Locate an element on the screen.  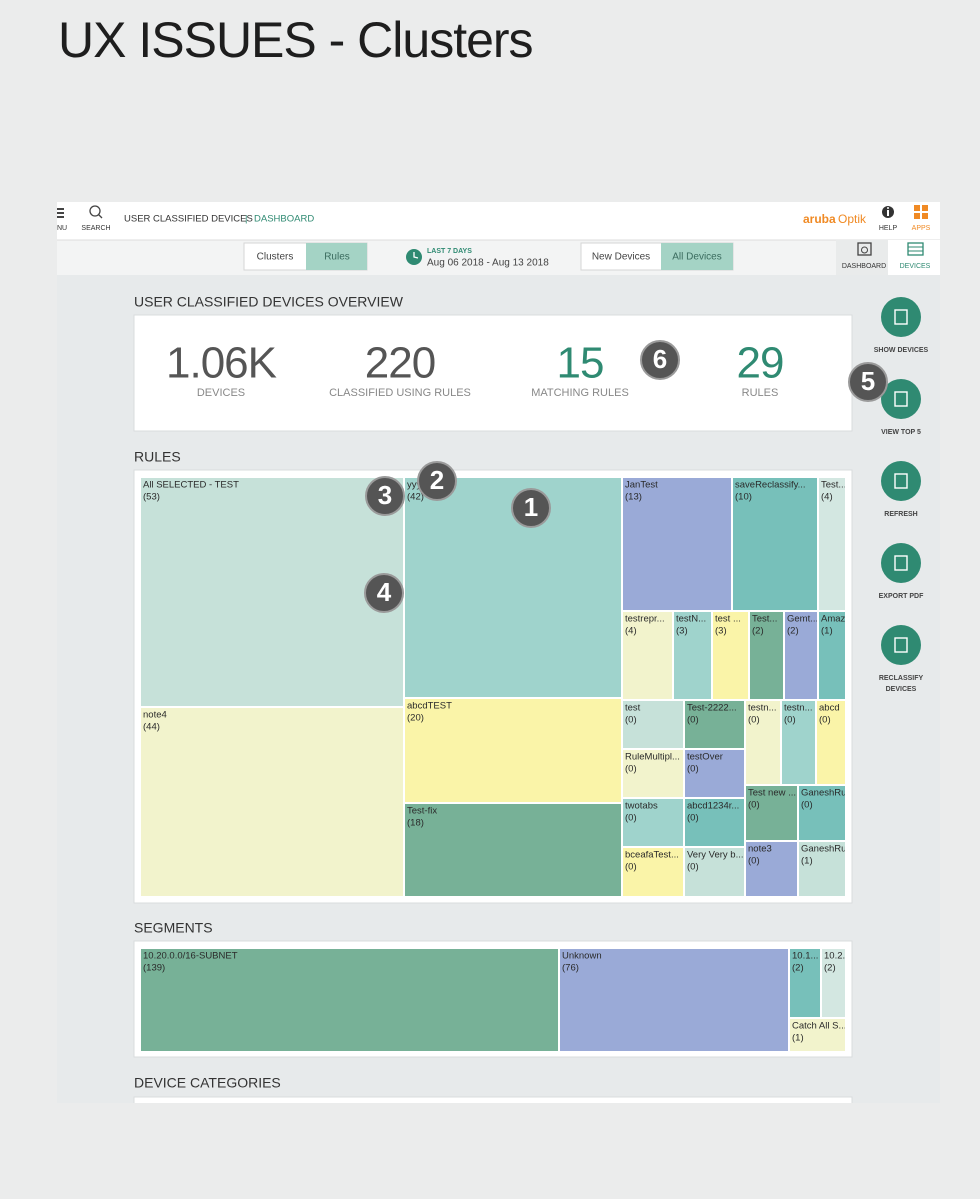
treemap-cell: testN...(3) is located at coordinates (692, 655).